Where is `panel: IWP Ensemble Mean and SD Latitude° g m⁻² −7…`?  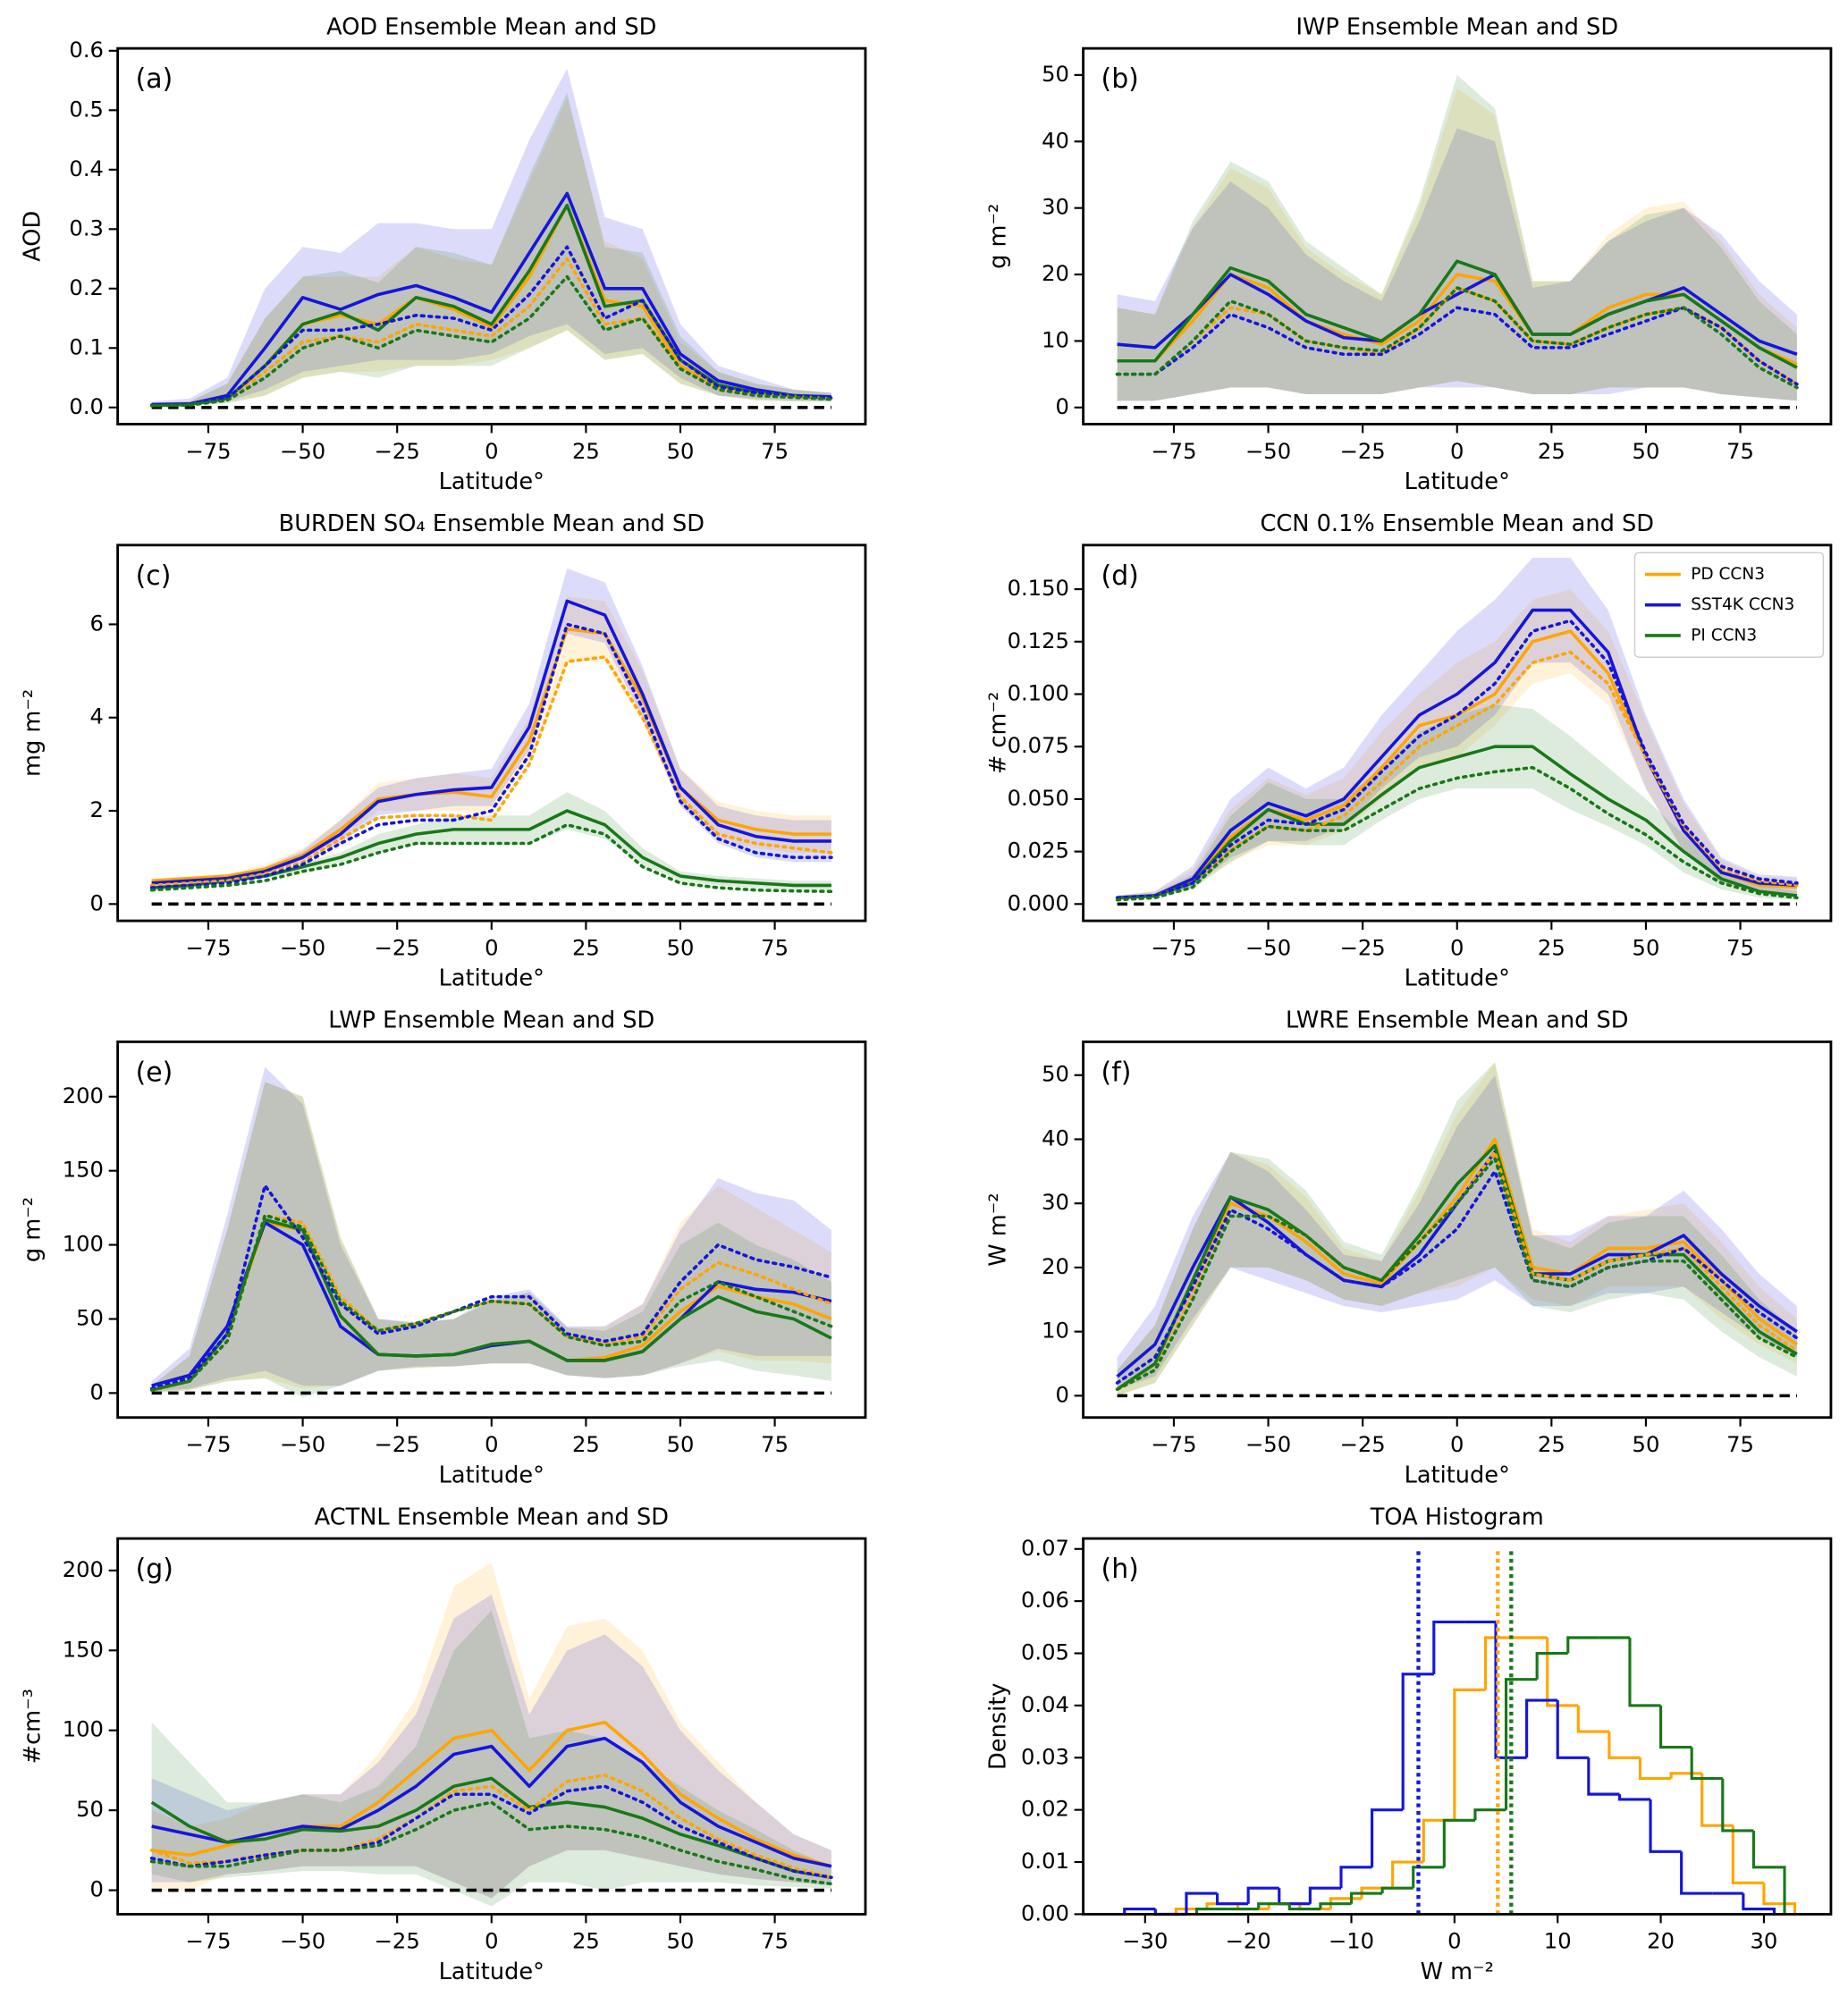
panel: IWP Ensemble Mean and SD Latitude° g m⁻² −7… is located at coordinates (1409, 254).